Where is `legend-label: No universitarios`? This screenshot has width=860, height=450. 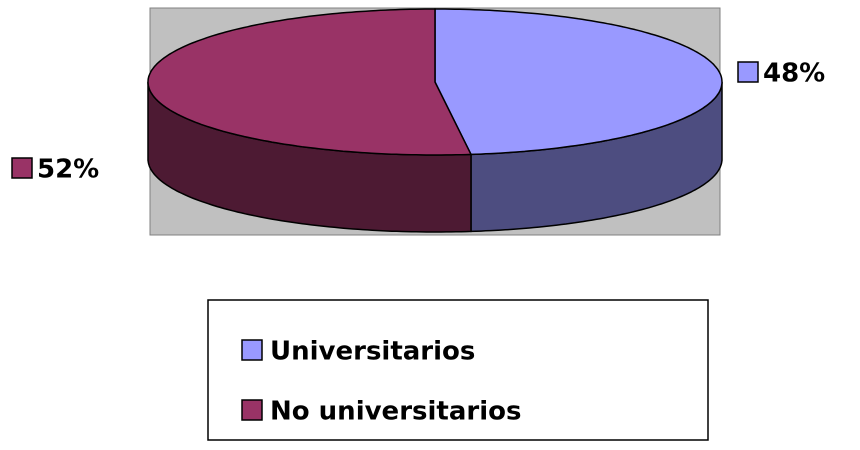
legend-label: No universitarios is located at coordinates (395, 412).